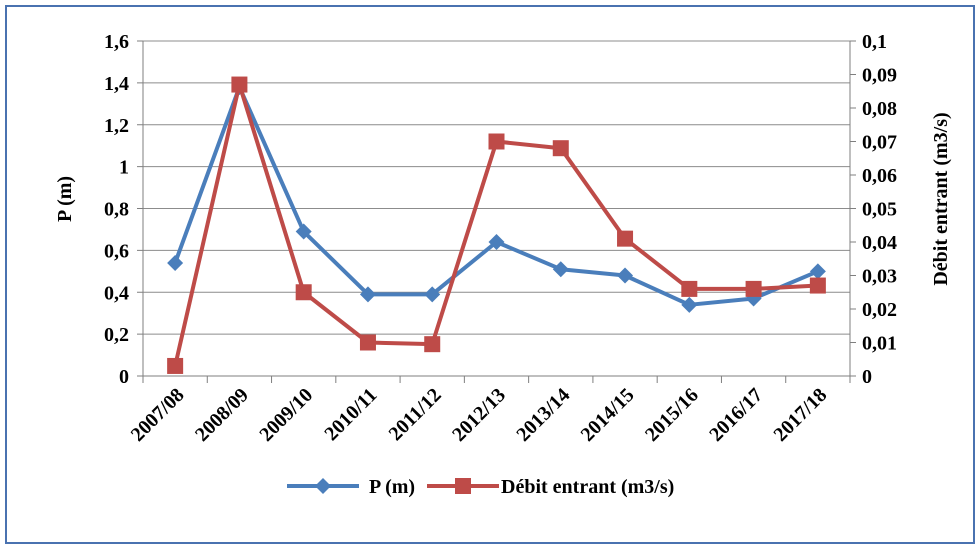 The width and height of the screenshot is (980, 549). I want to click on left-tick-label: 0,8, so click(116, 210).